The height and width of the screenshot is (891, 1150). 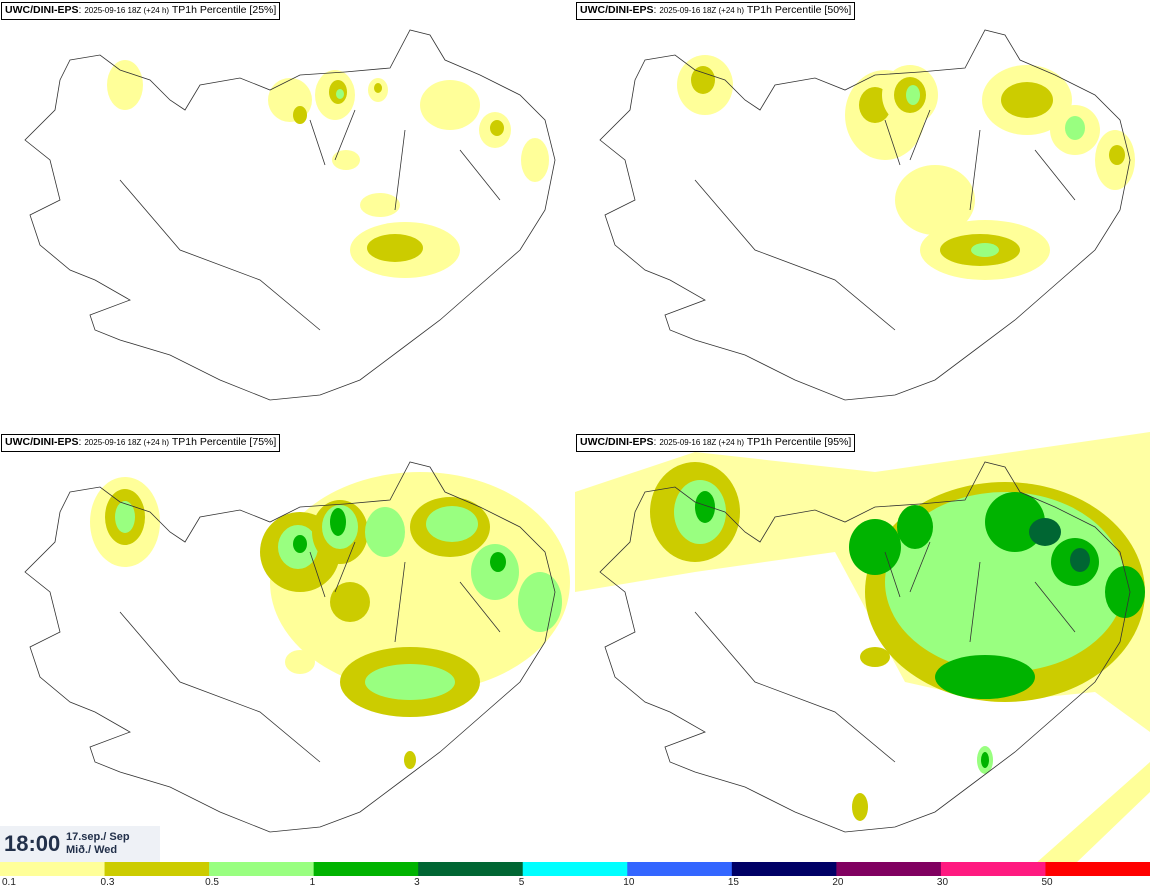 What do you see at coordinates (212, 882) in the screenshot?
I see `legend-tick-label: 0.5` at bounding box center [212, 882].